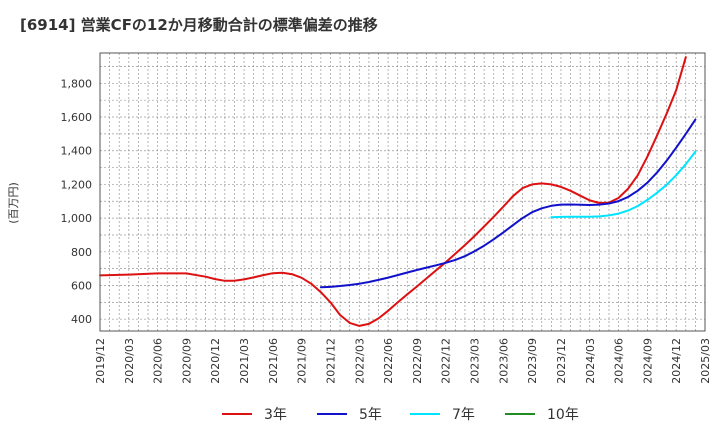 The width and height of the screenshot is (720, 440). What do you see at coordinates (623, 184) in the screenshot?
I see `series-line` at bounding box center [623, 184].